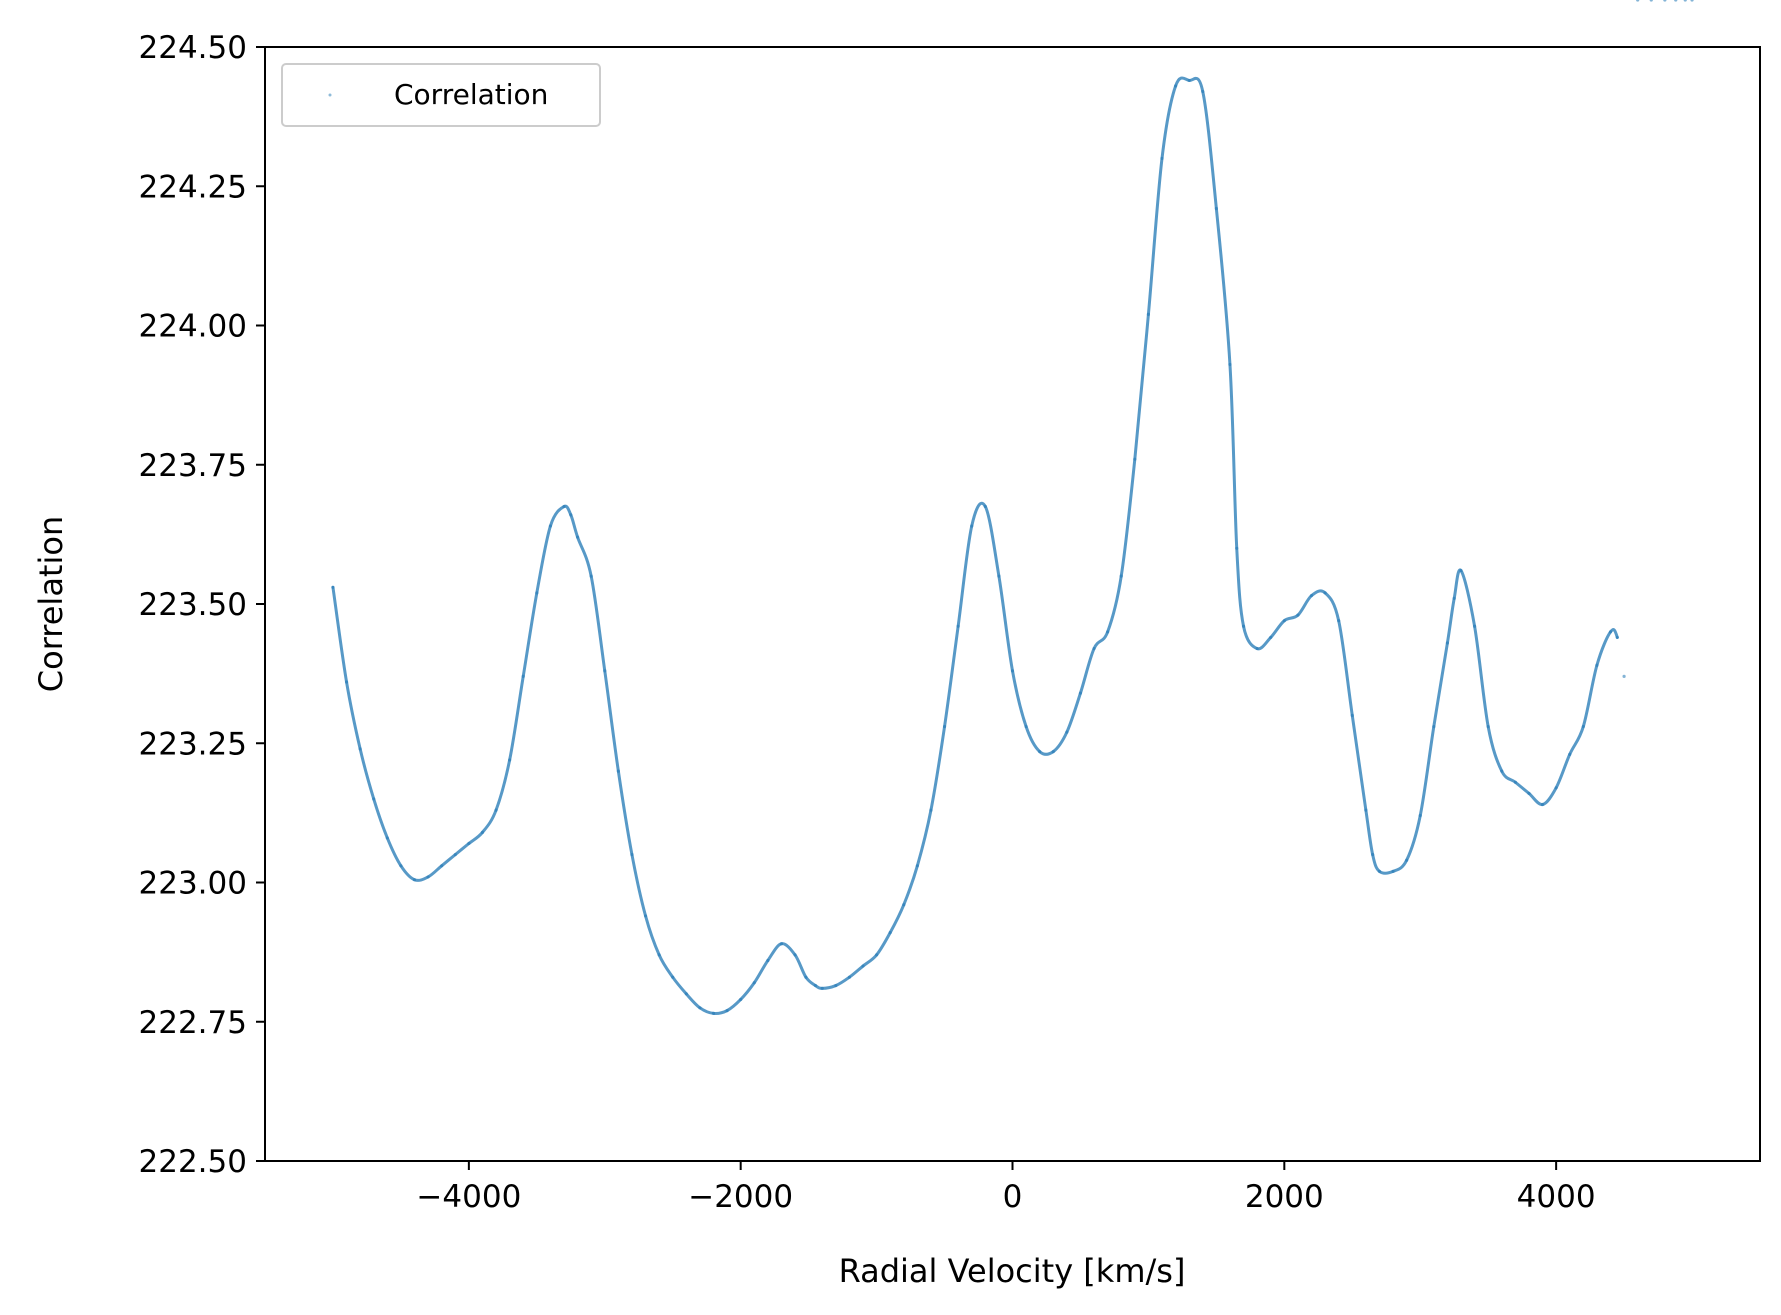 This screenshot has height=1315, width=1781. I want to click on x-tick-label: −2000, so click(740, 1197).